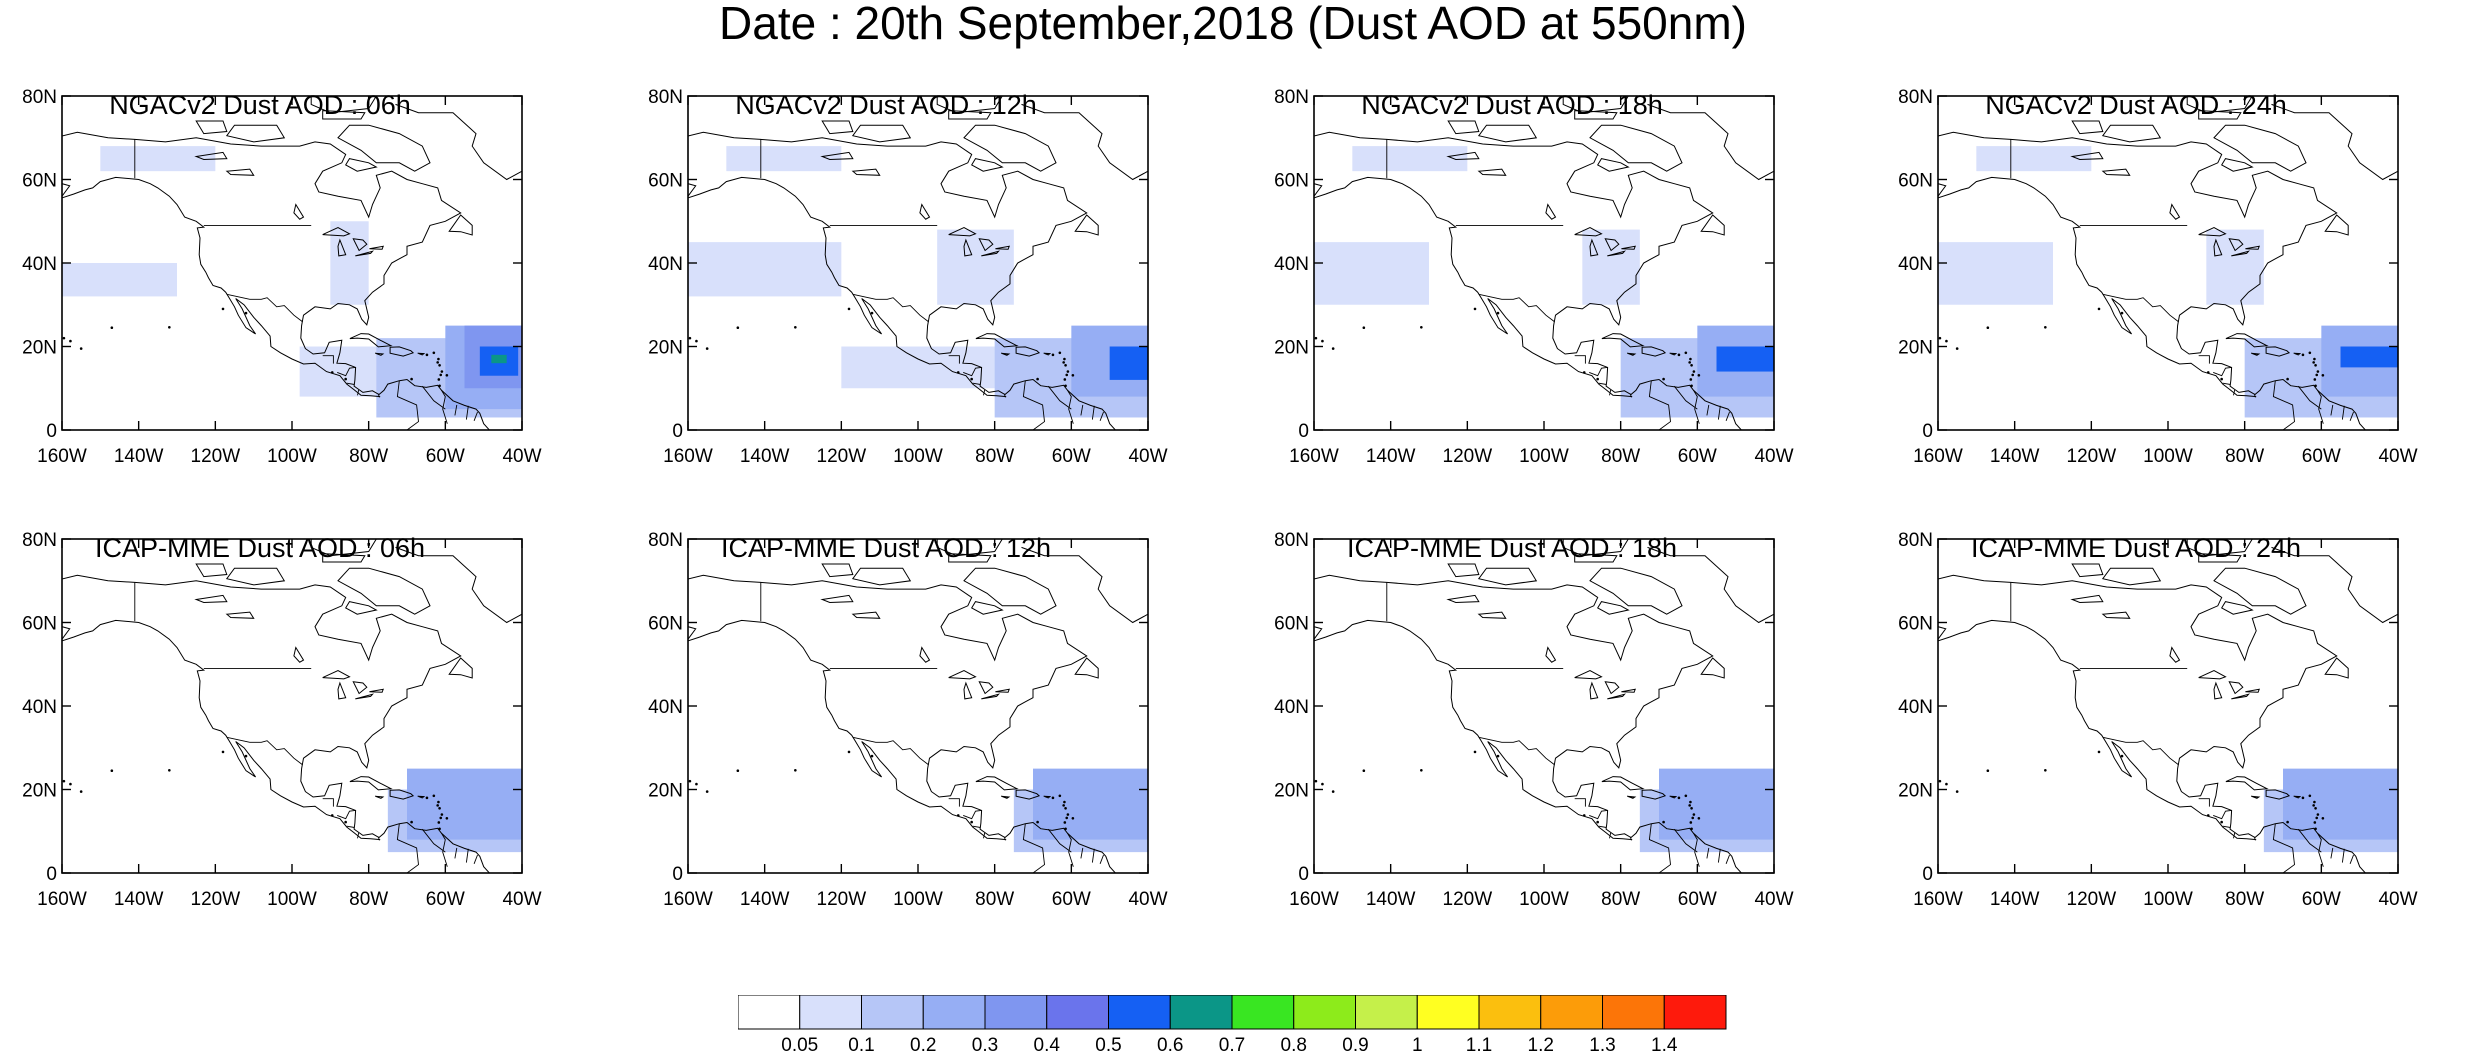  Describe the element at coordinates (1512, 105) in the screenshot. I see `panel-title: NGACv2 Dust AOD : 18h` at that location.